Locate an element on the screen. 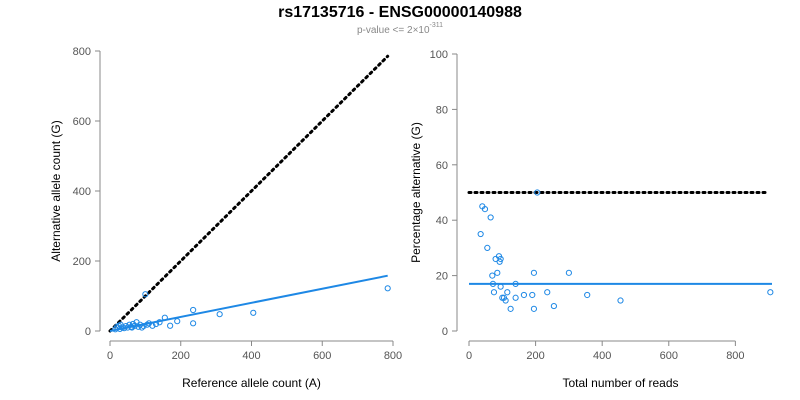 The height and width of the screenshot is (400, 800). left-x-tick-label: 200 is located at coordinates (181, 356).